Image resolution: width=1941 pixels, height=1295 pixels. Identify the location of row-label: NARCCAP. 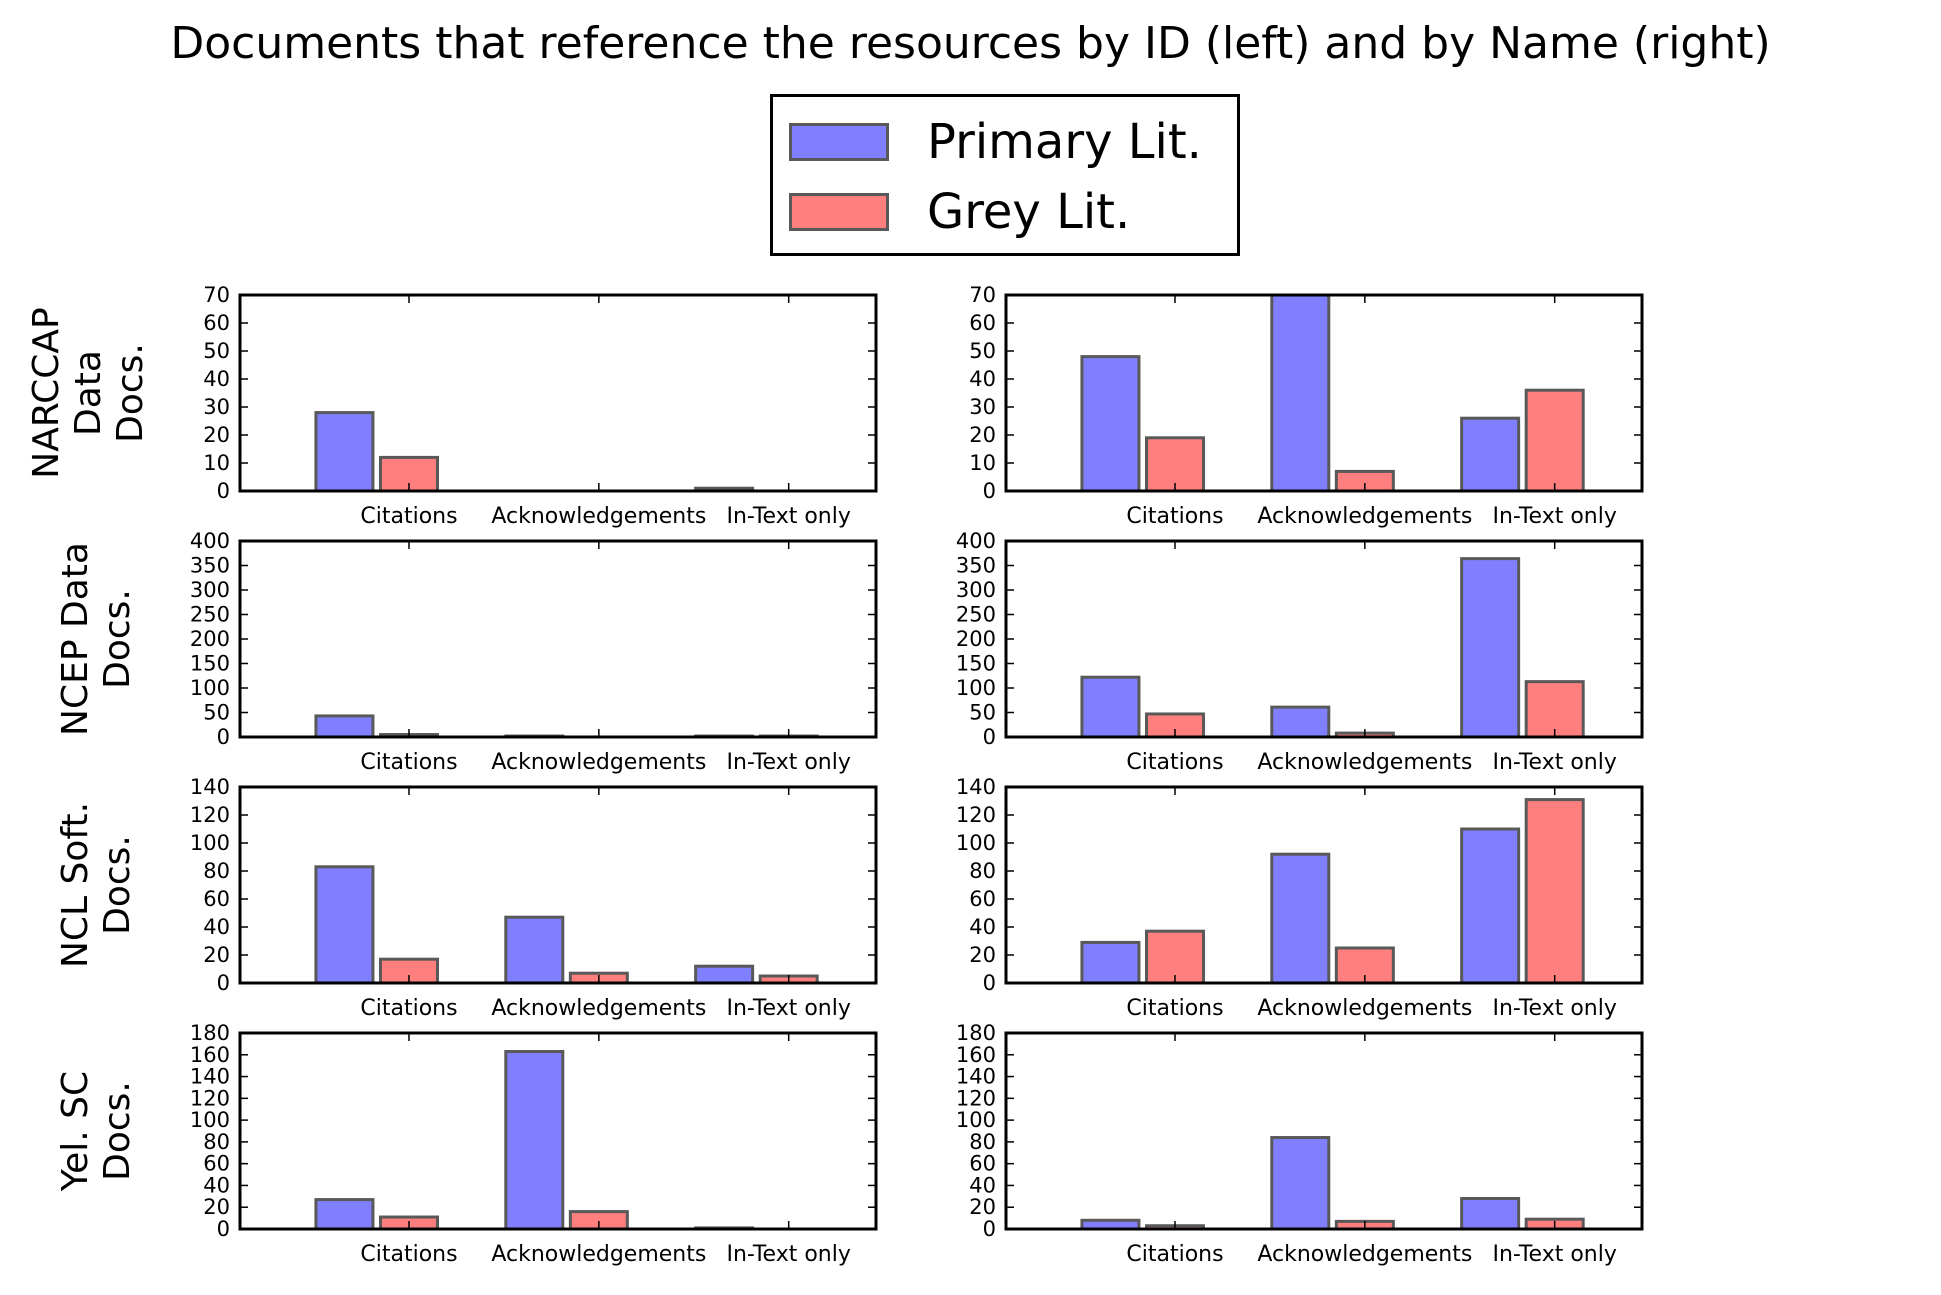
(46, 392).